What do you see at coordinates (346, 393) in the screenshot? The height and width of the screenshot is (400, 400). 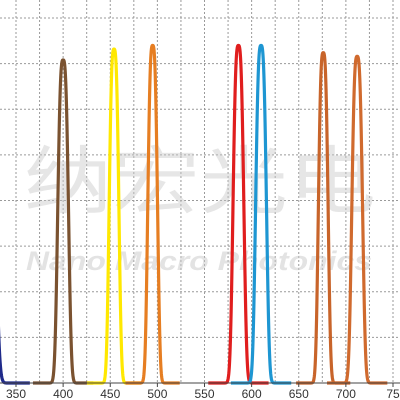 I see `x-tick-label: 700` at bounding box center [346, 393].